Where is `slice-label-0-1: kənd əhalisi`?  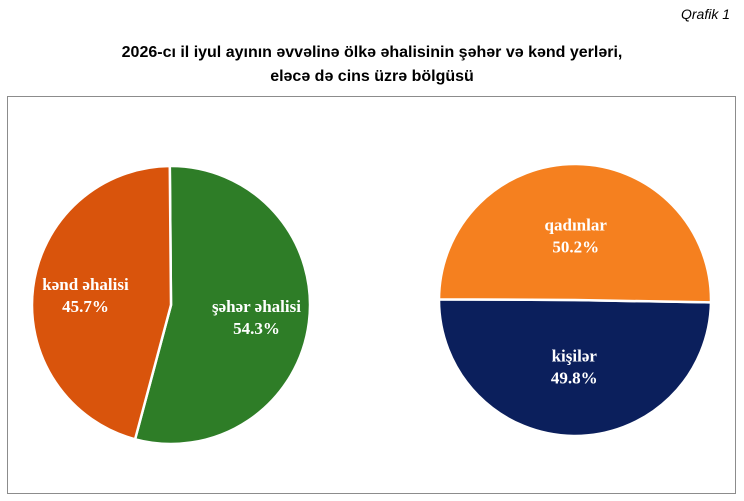 slice-label-0-1: kənd əhalisi is located at coordinates (85, 284).